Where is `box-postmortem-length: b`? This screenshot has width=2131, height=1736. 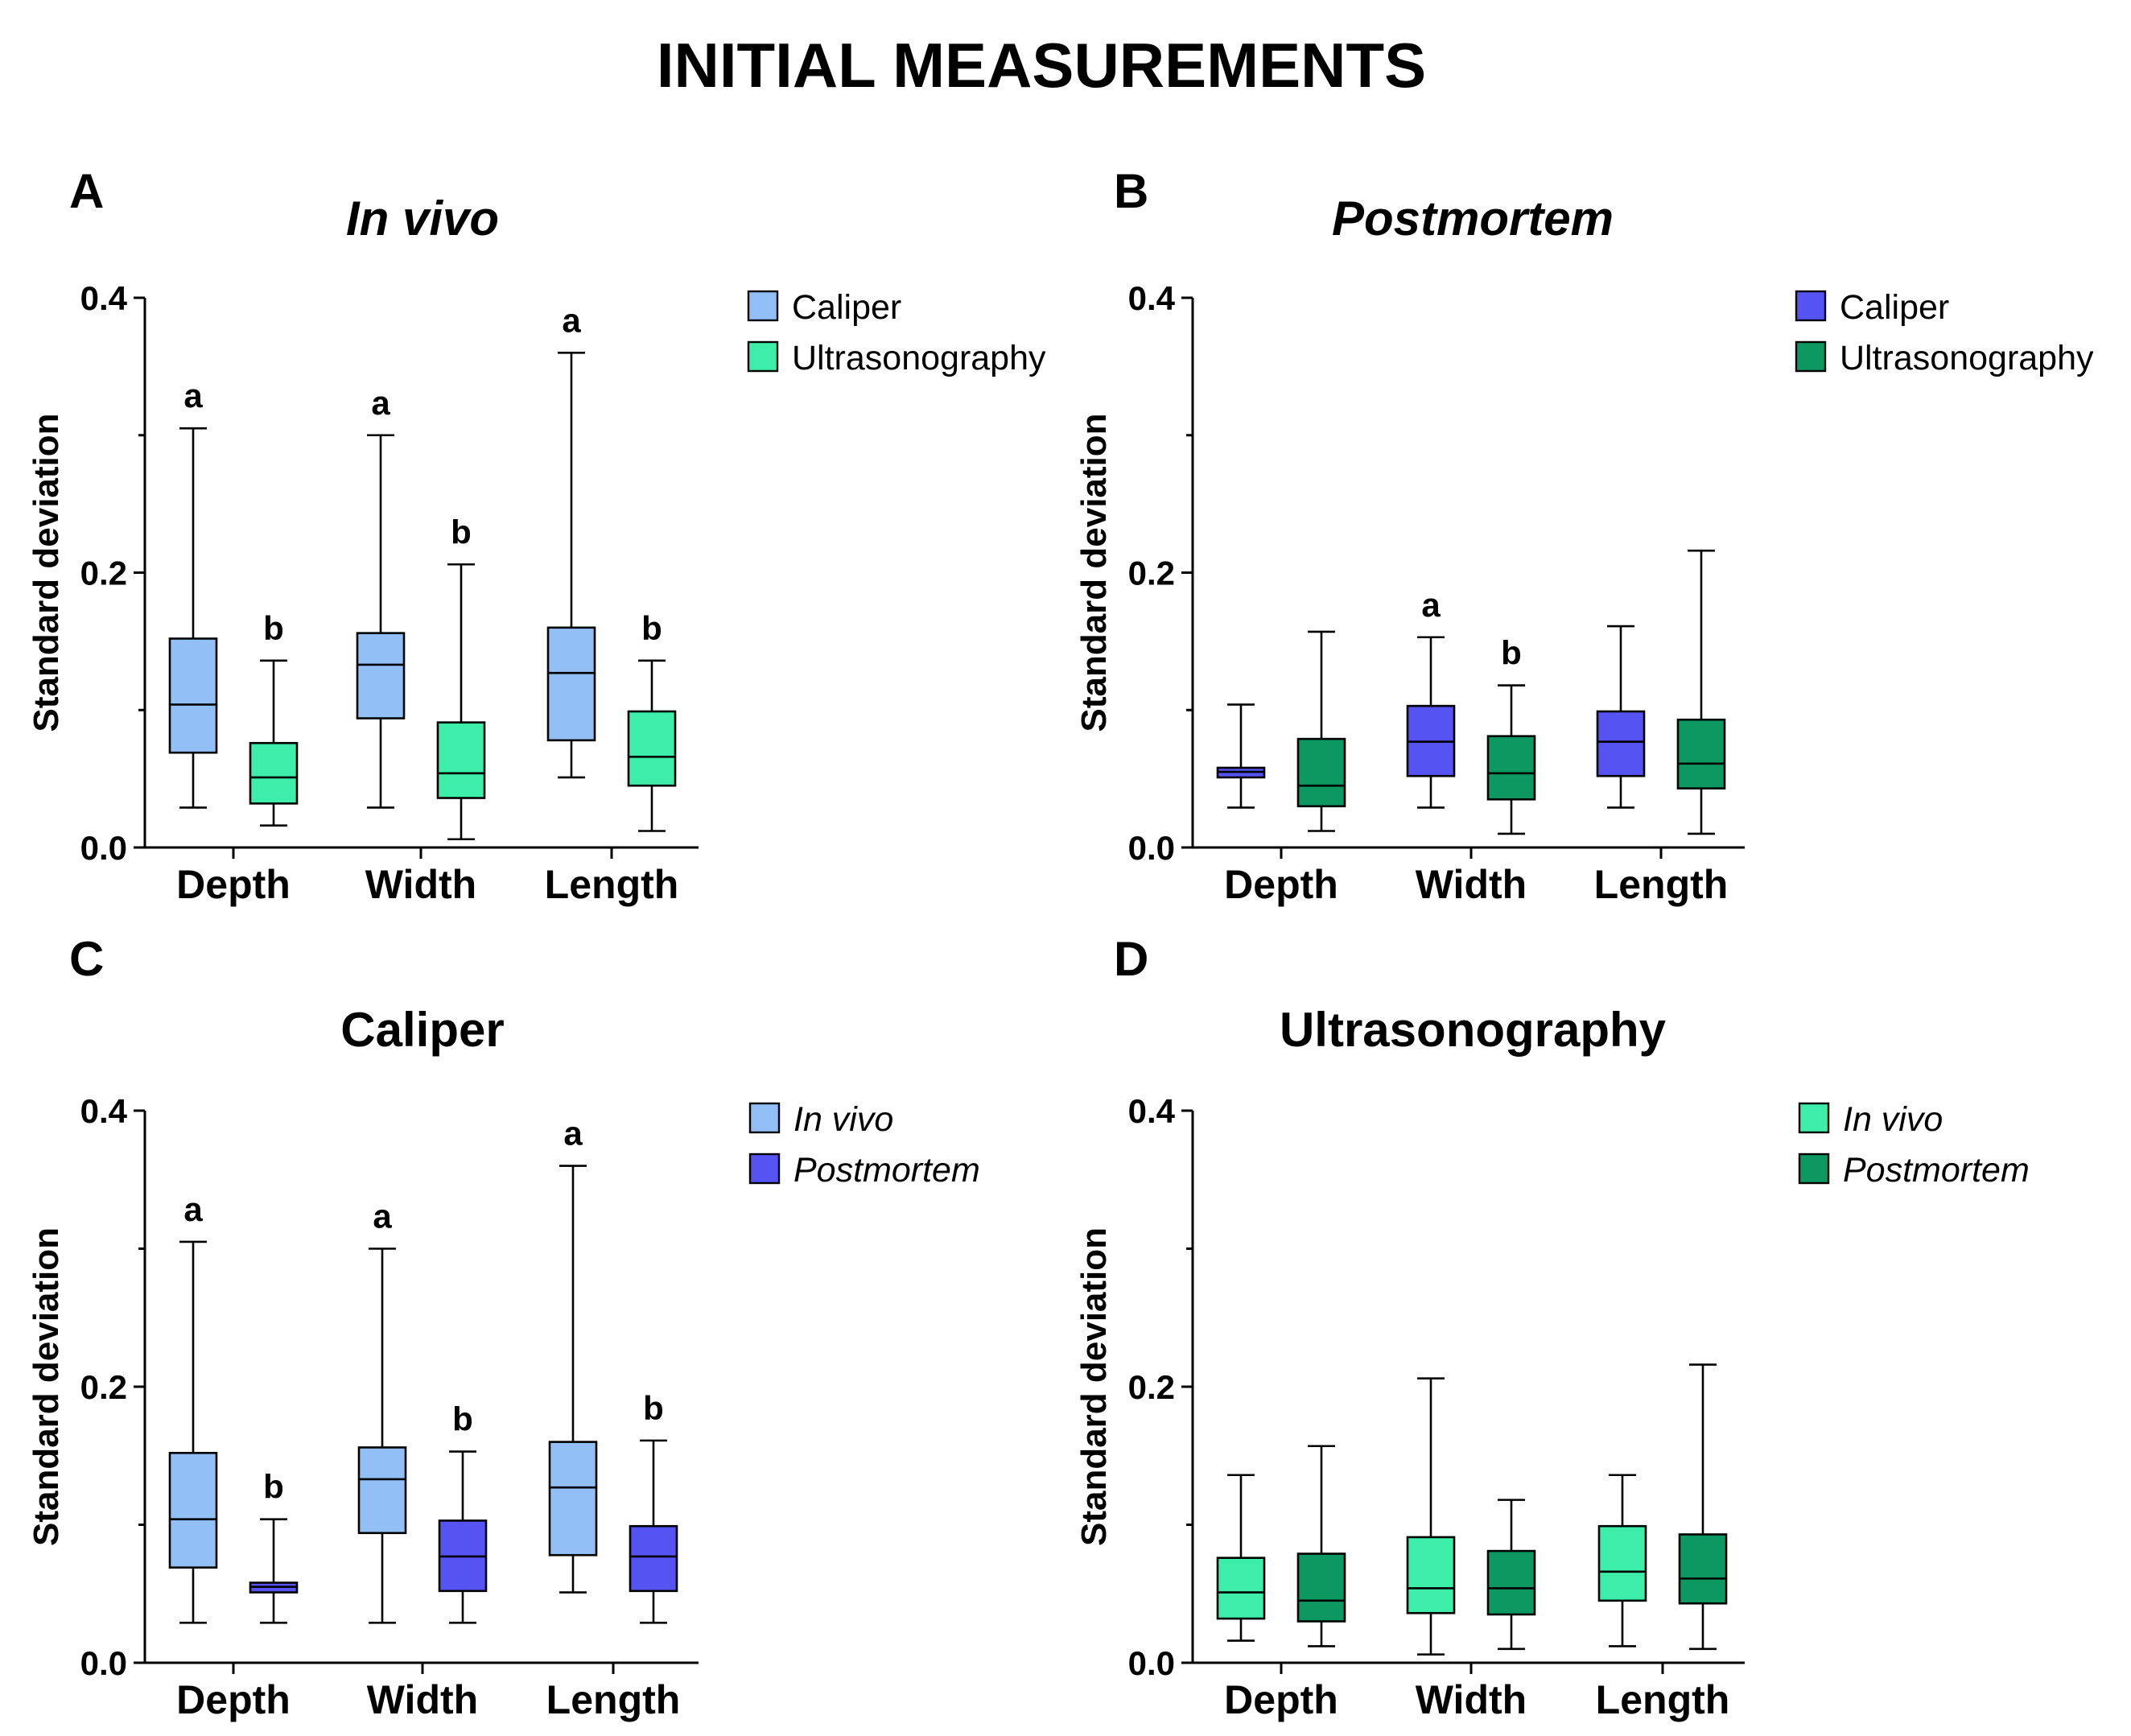
box-postmortem-length: b is located at coordinates (653, 1506).